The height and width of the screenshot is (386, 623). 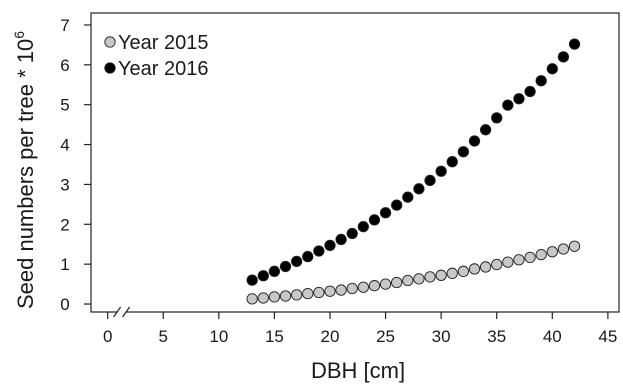 What do you see at coordinates (19, 35) in the screenshot?
I see `y-axis-title-exponent: 6` at bounding box center [19, 35].